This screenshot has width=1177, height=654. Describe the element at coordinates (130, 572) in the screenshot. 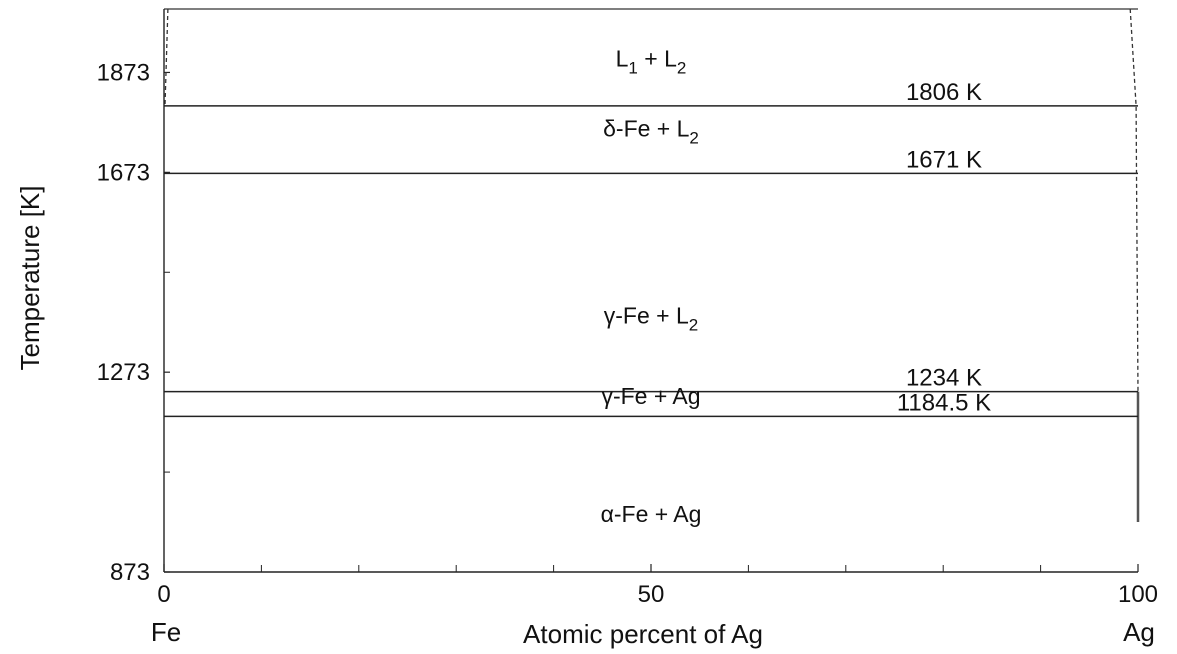

I see `y-tick-label: 873` at that location.